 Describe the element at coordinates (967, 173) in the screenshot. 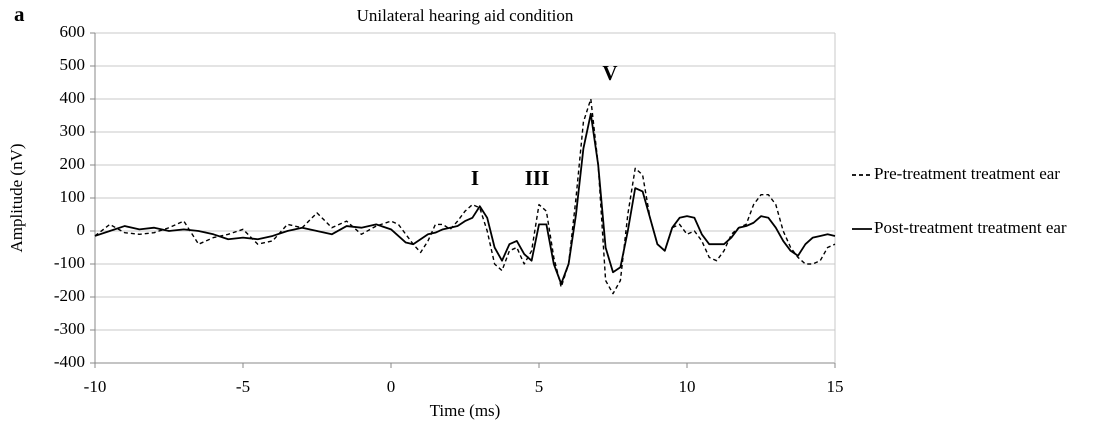

I see `legend-label: Pre-treatment treatment ear` at that location.